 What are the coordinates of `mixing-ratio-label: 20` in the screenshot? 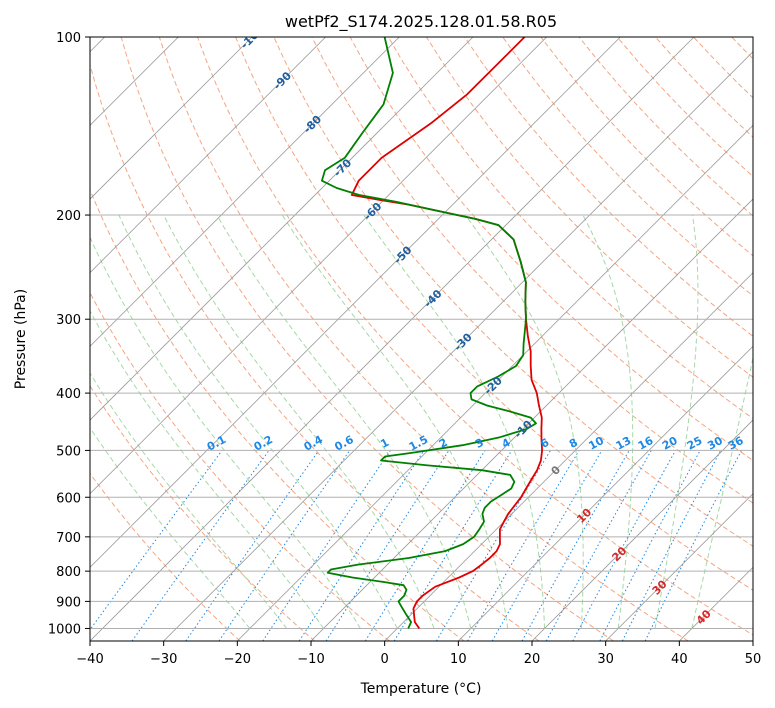 It's located at (670, 443).